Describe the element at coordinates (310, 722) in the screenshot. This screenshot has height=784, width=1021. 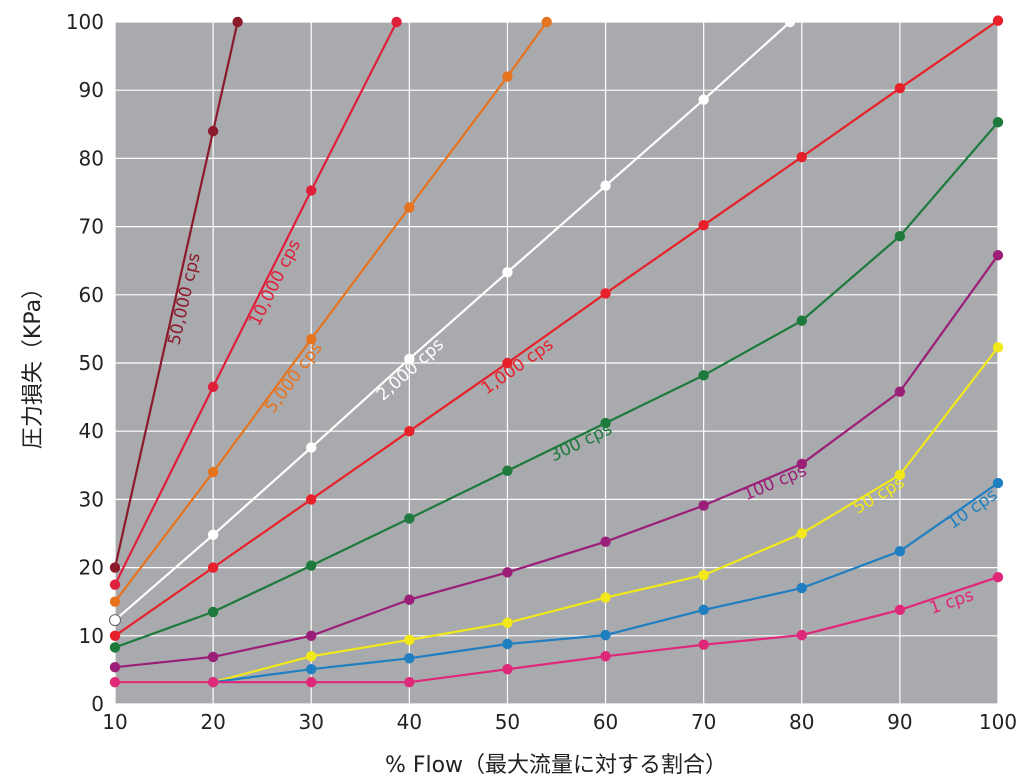
I see `x-tick-label: 30` at that location.